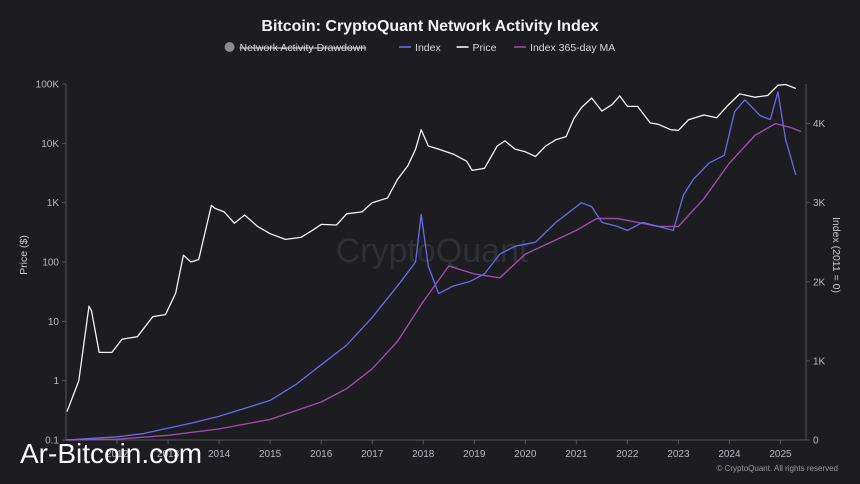 Image resolution: width=860 pixels, height=484 pixels. I want to click on y-left-tick-label: 0.1, so click(52, 441).